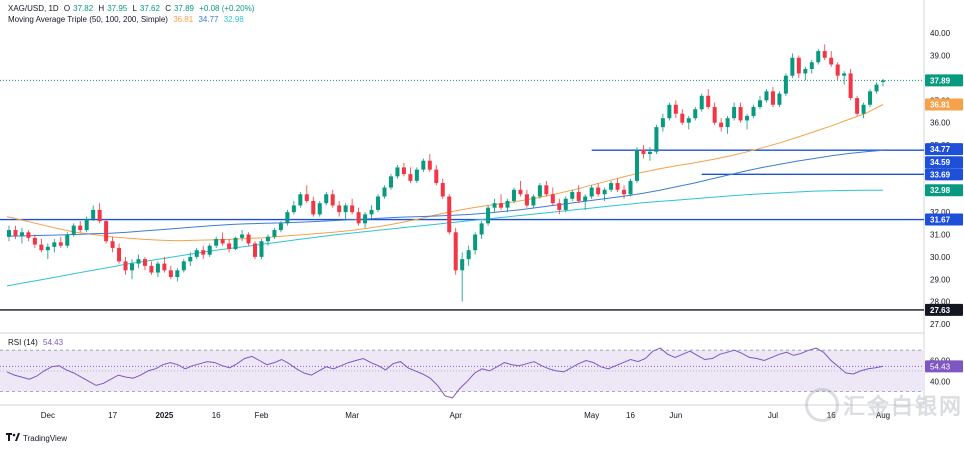 The width and height of the screenshot is (964, 450). I want to click on price-tick-label: 39.00, so click(940, 56).